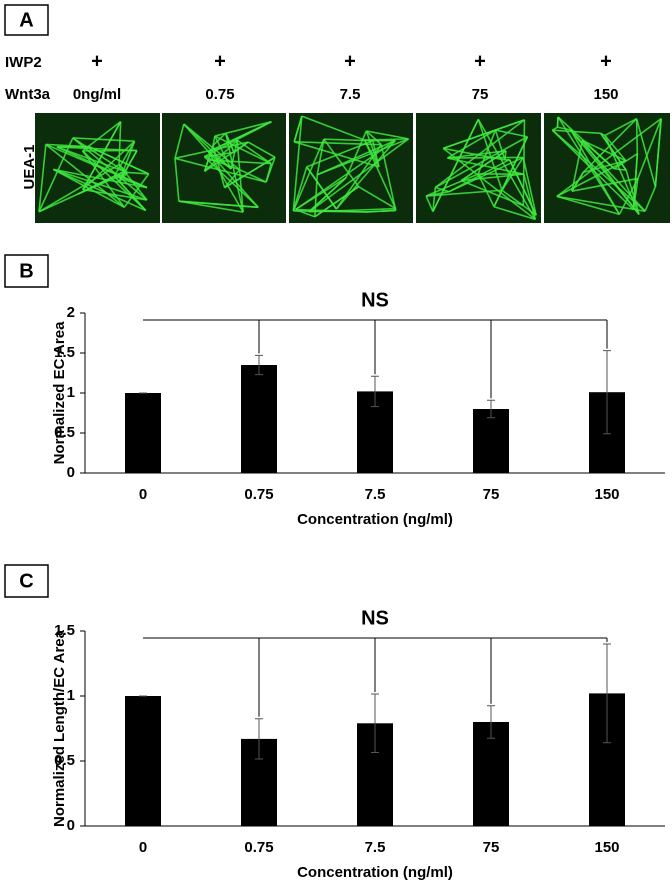  I want to click on y-tick-label: 1, so click(71, 695).